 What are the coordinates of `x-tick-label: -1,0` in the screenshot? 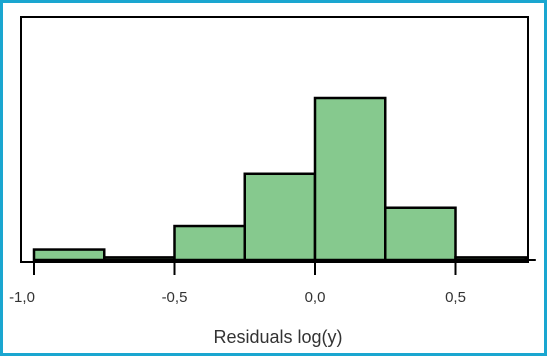 It's located at (22, 297).